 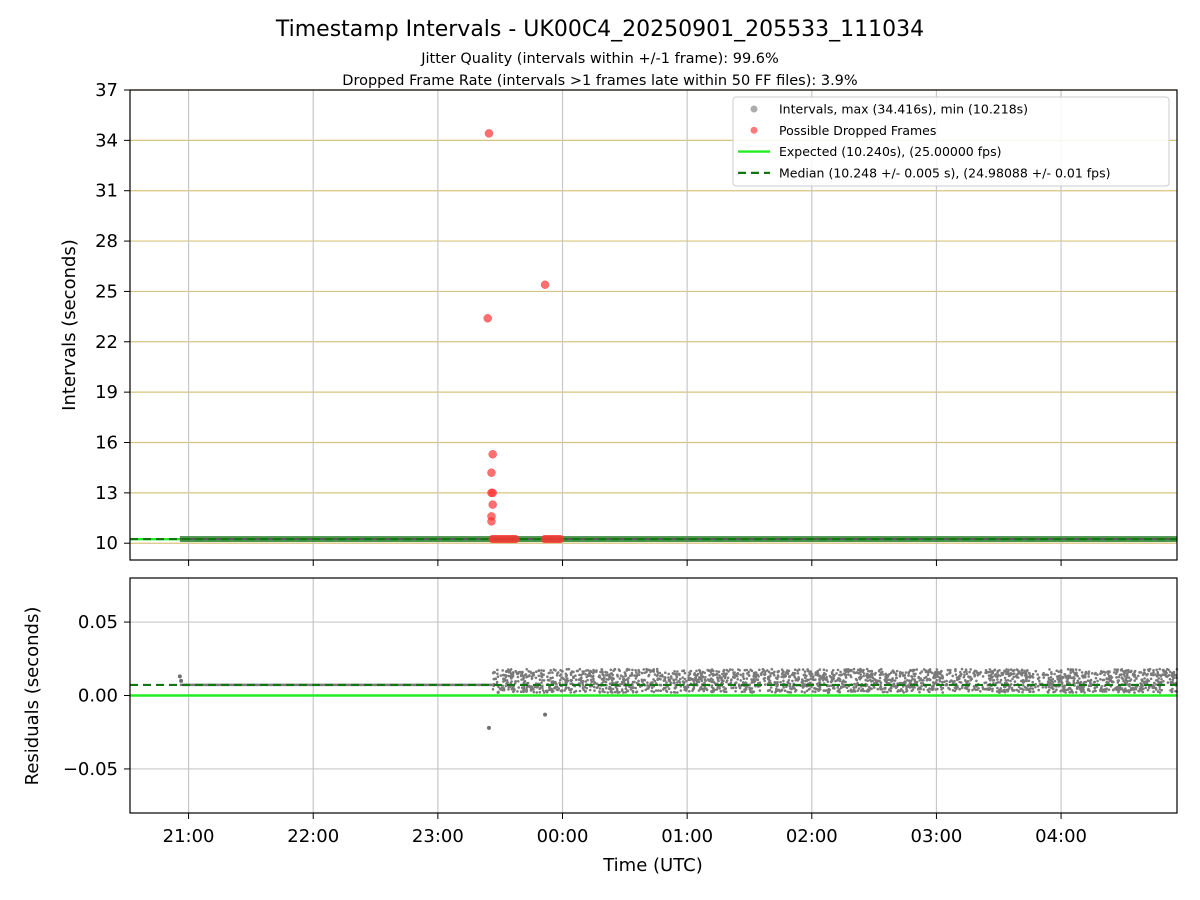 What do you see at coordinates (189, 836) in the screenshot?
I see `x-tick-label: 21:00` at bounding box center [189, 836].